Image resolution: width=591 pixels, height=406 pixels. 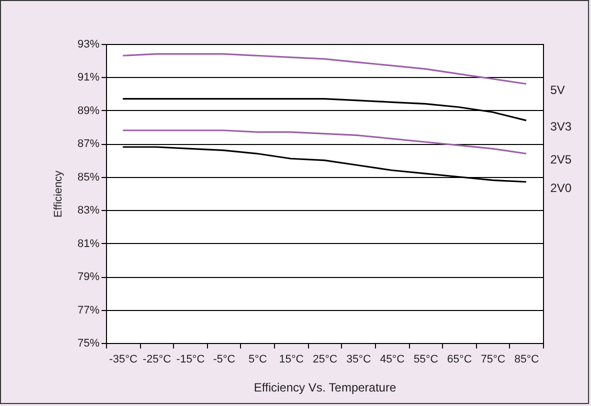 I want to click on x-tick-label: 45°C, so click(x=392, y=360).